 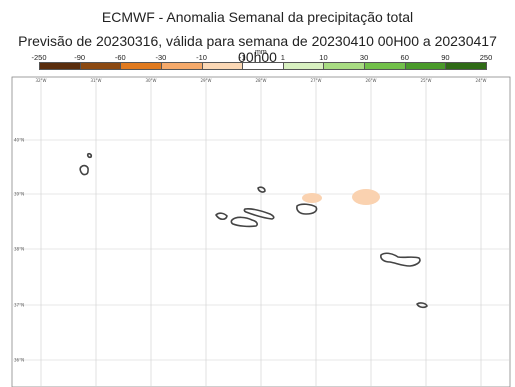 I want to click on longitude-label: 27°W, so click(x=315, y=80).